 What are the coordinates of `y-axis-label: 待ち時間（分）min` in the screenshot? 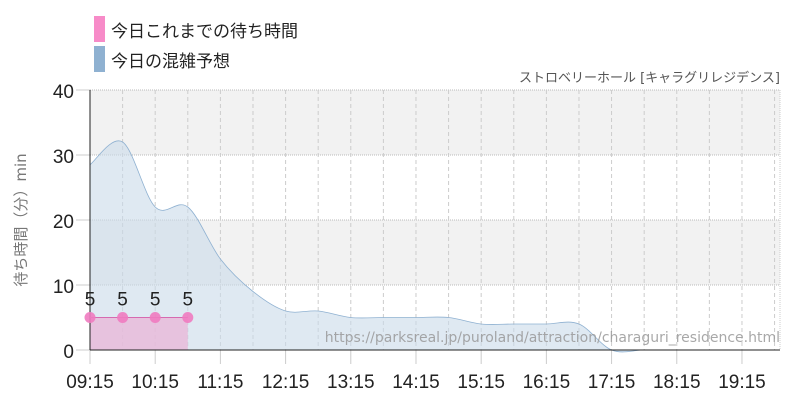 It's located at (21, 219).